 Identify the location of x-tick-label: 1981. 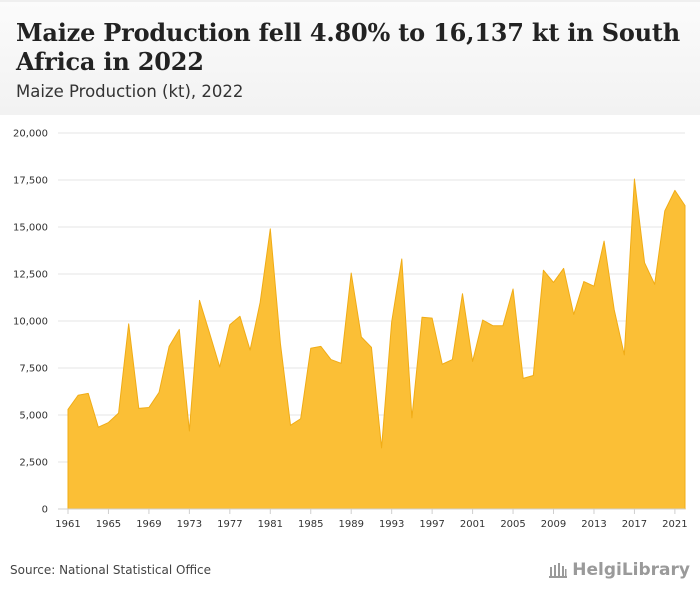
(270, 524).